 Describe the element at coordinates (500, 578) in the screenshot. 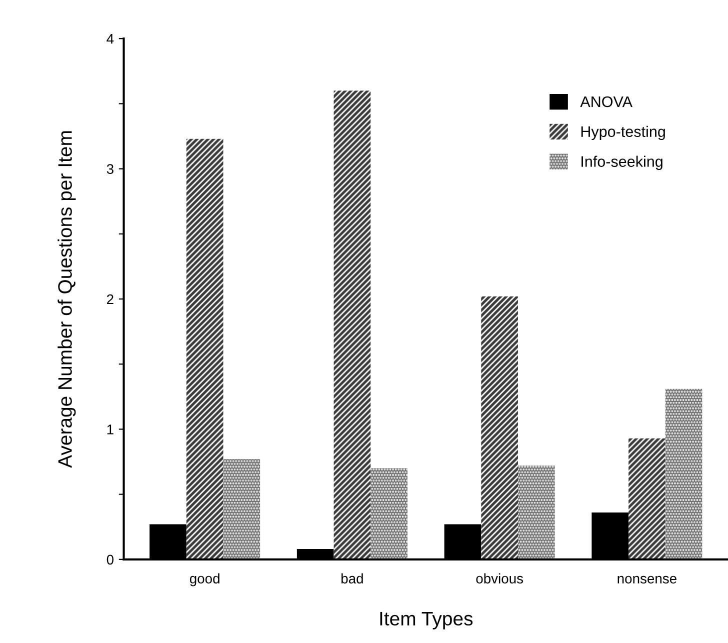

I see `x-tick-label: obvious` at that location.